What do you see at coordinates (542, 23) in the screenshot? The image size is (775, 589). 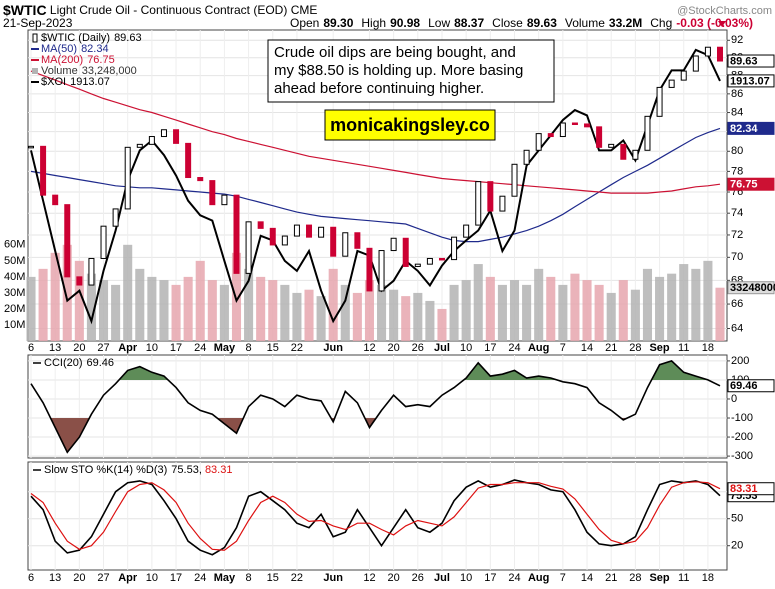 I see `quote-value: 89.63` at bounding box center [542, 23].